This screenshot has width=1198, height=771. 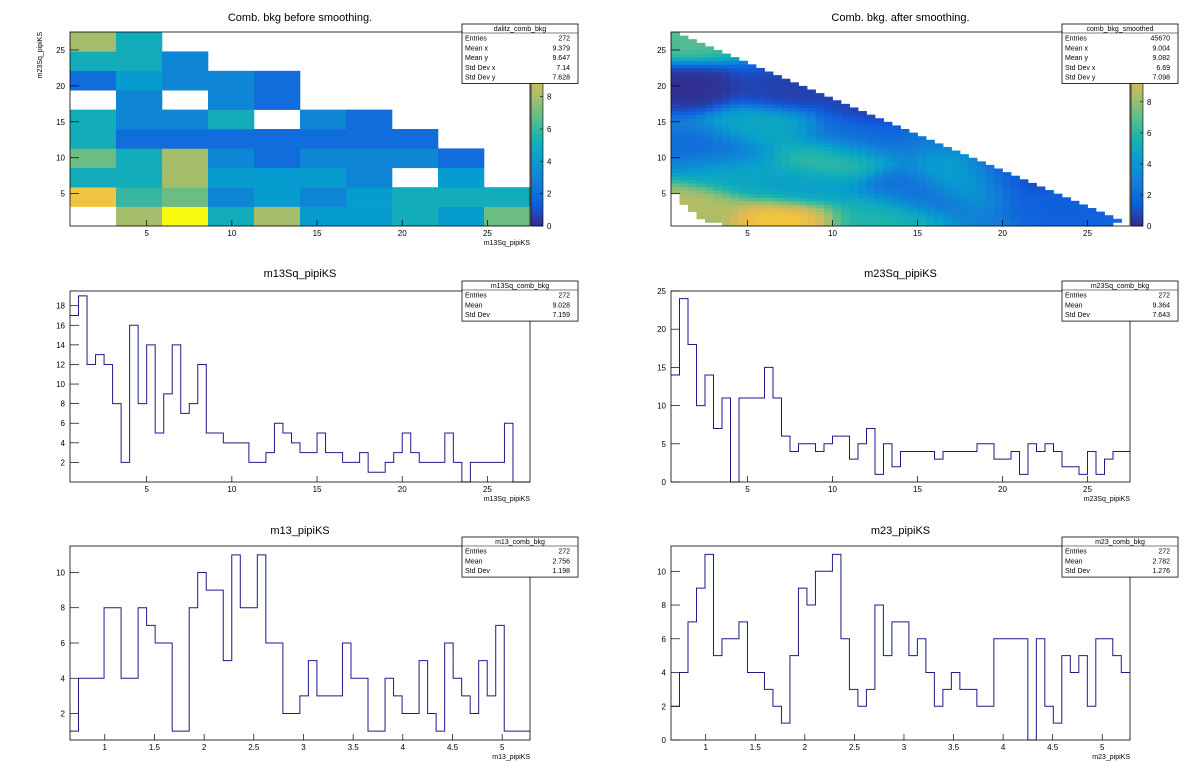 What do you see at coordinates (1080, 78) in the screenshot?
I see `stats-row-label: Std Dev y` at bounding box center [1080, 78].